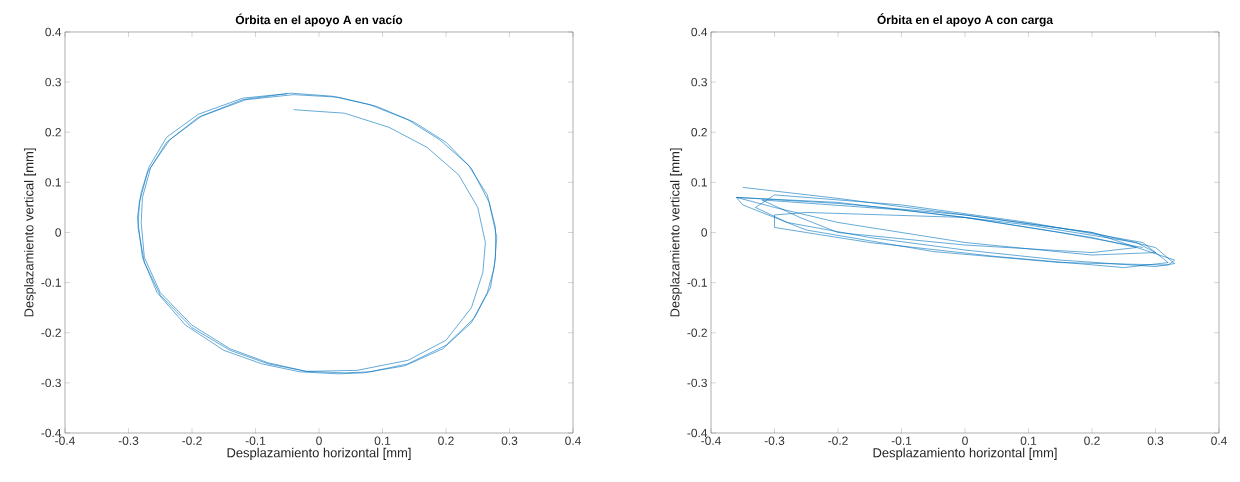  What do you see at coordinates (319, 20) in the screenshot?
I see `chart-title: Órbita en el apoyo A en vacío` at bounding box center [319, 20].